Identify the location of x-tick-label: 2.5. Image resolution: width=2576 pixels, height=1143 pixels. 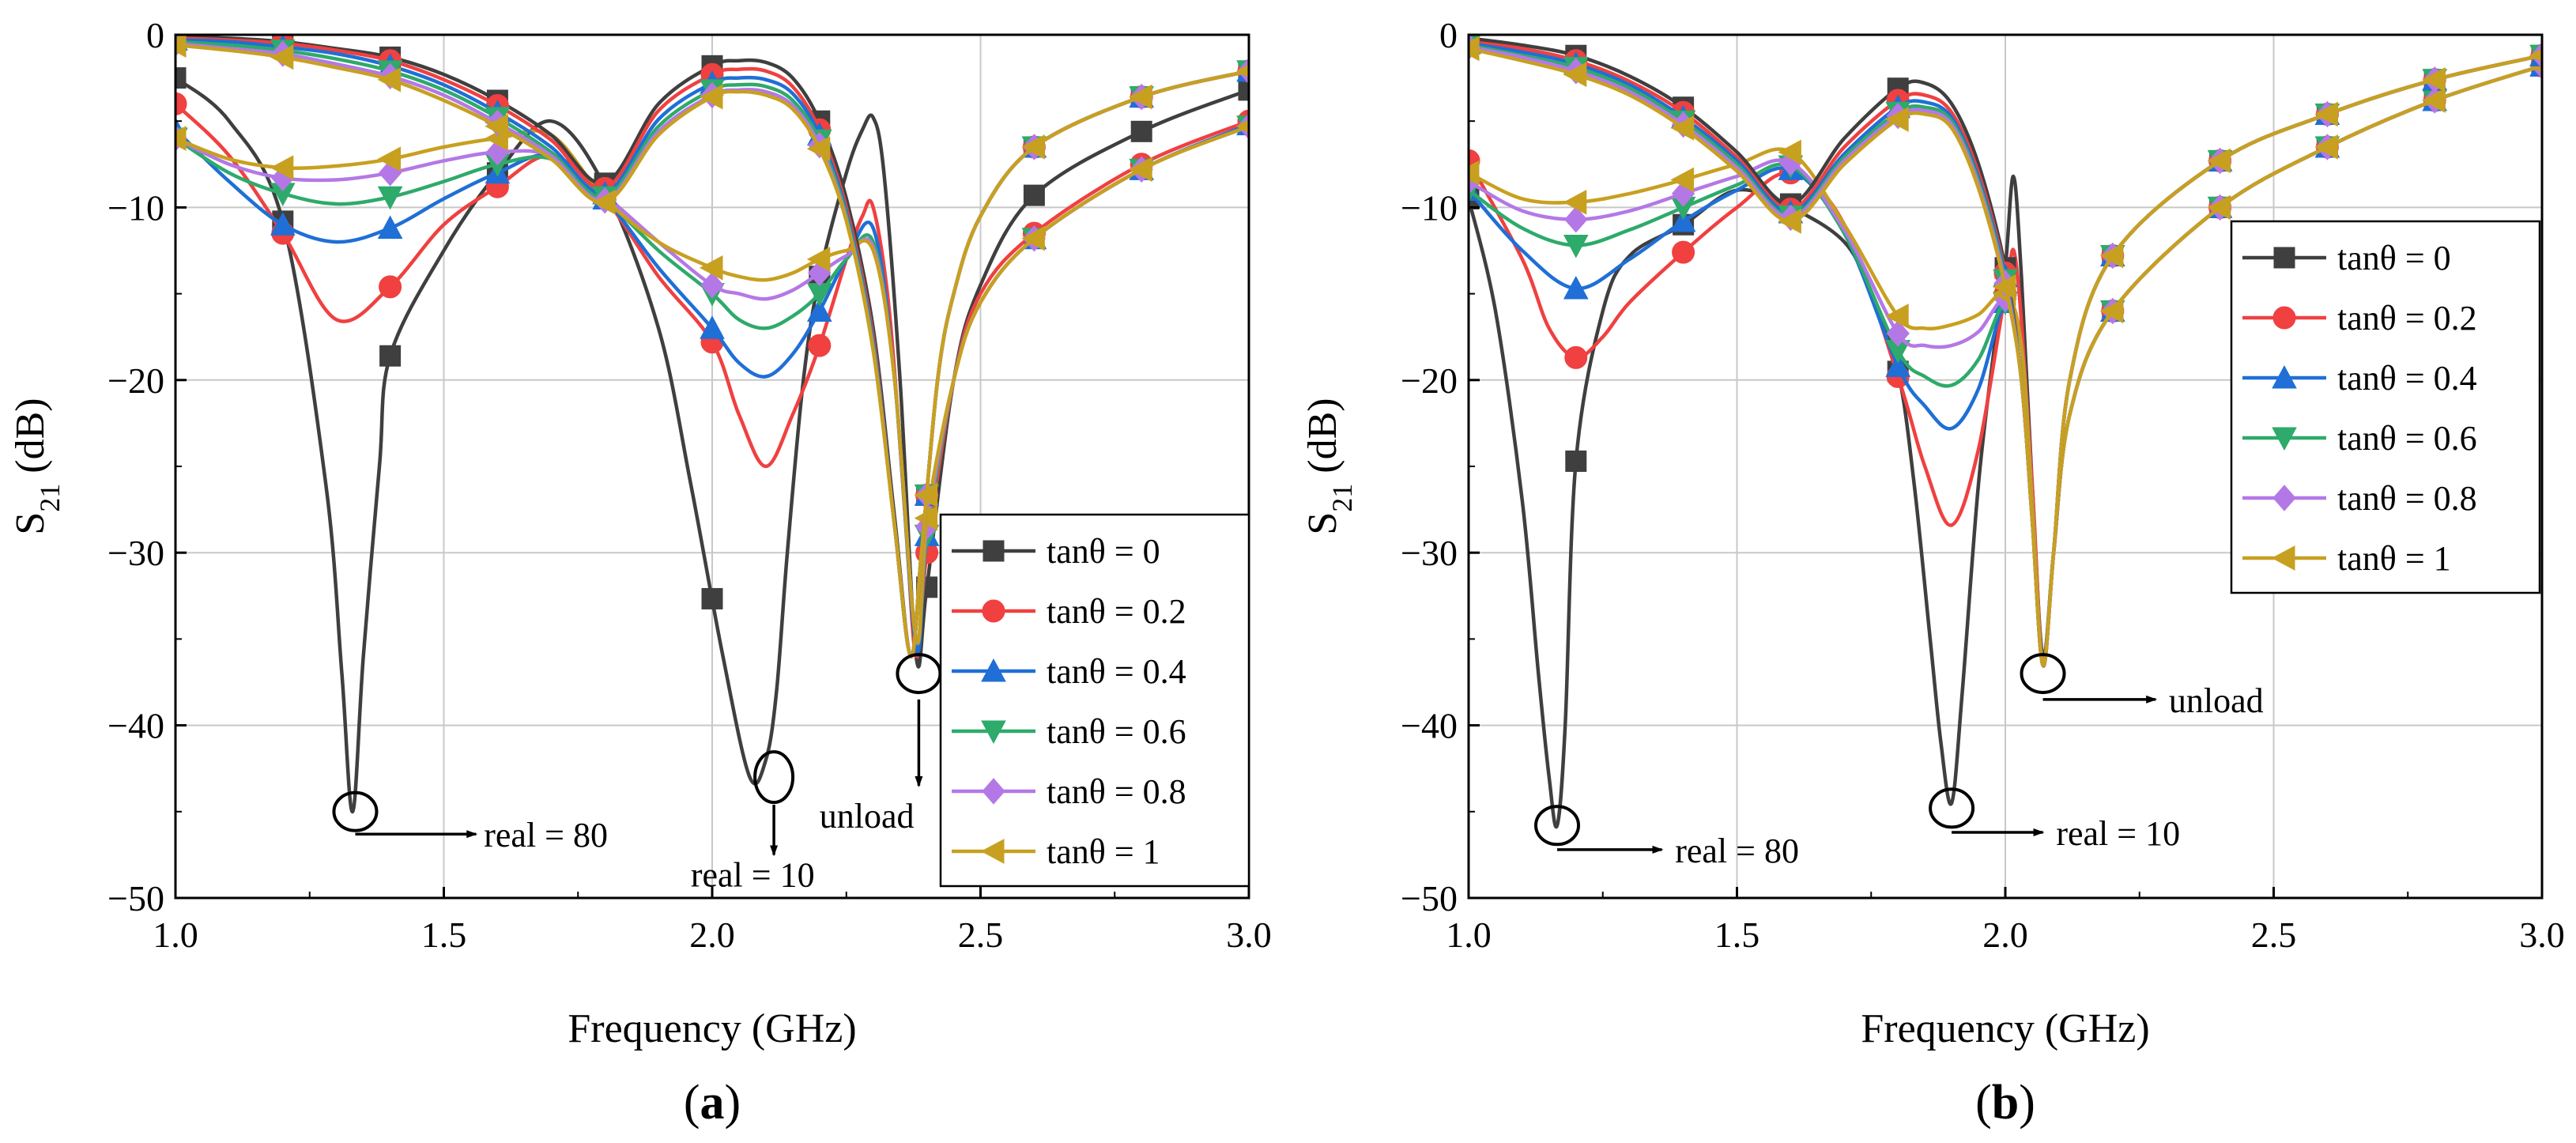
(981, 935).